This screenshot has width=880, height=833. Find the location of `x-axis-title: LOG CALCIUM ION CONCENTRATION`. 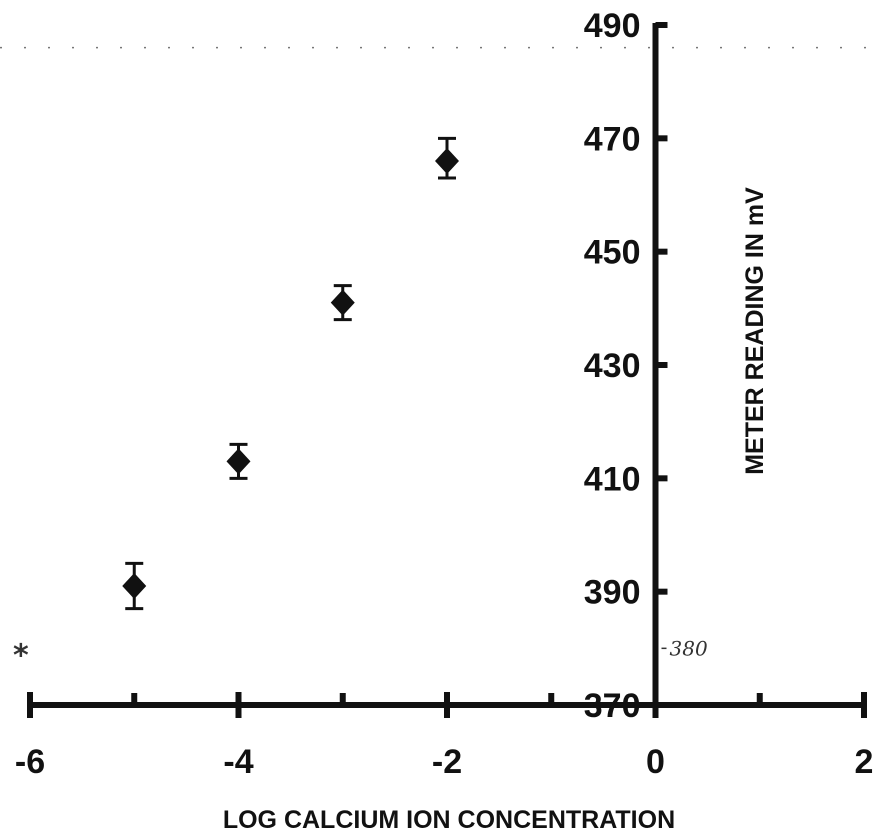

x-axis-title: LOG CALCIUM ION CONCENTRATION is located at coordinates (449, 819).